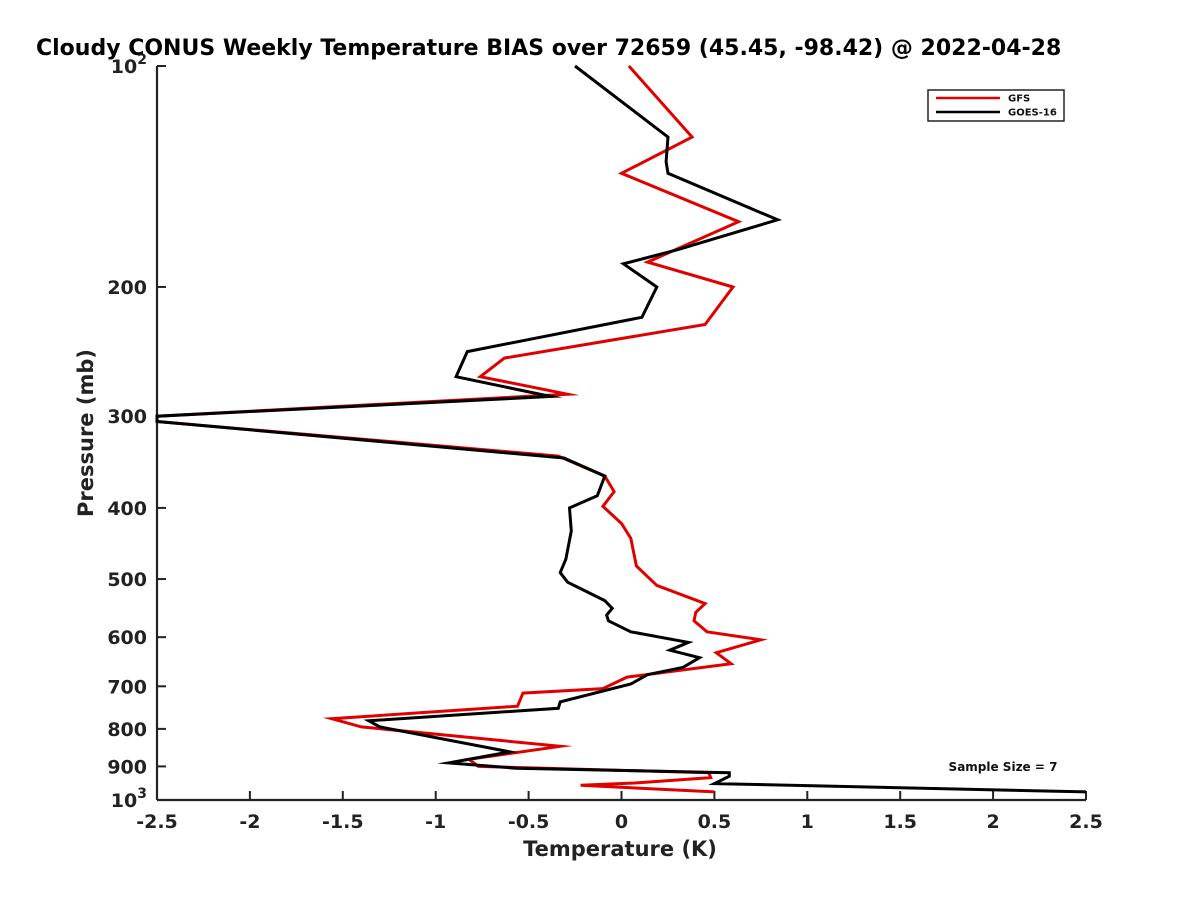 The width and height of the screenshot is (1200, 900). I want to click on y-tick-label: 600, so click(127, 638).